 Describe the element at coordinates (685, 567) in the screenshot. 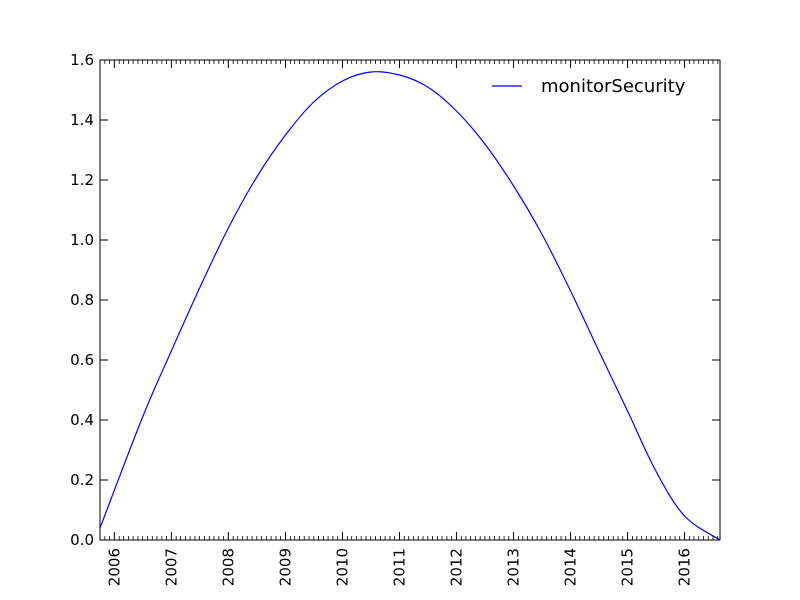

I see `x-tick-label: 2016` at that location.